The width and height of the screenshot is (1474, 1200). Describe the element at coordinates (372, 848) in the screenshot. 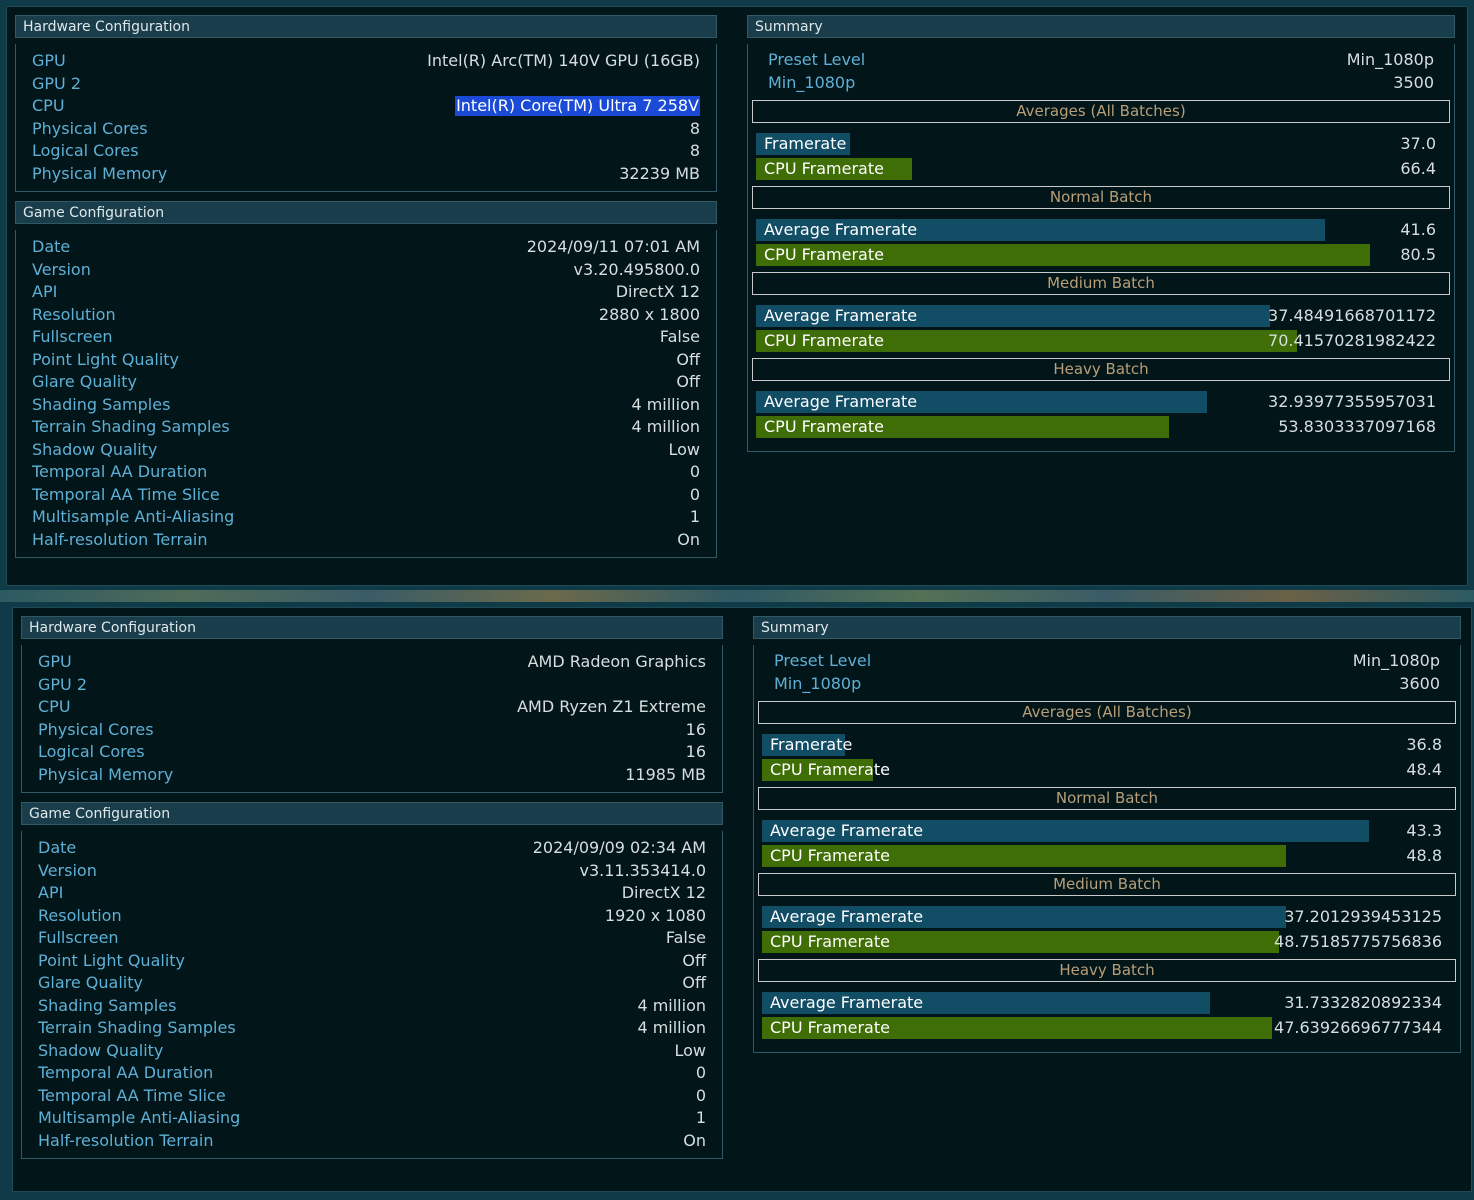

I see `config-row: Date 2024/09/09 02:34 AM` at that location.